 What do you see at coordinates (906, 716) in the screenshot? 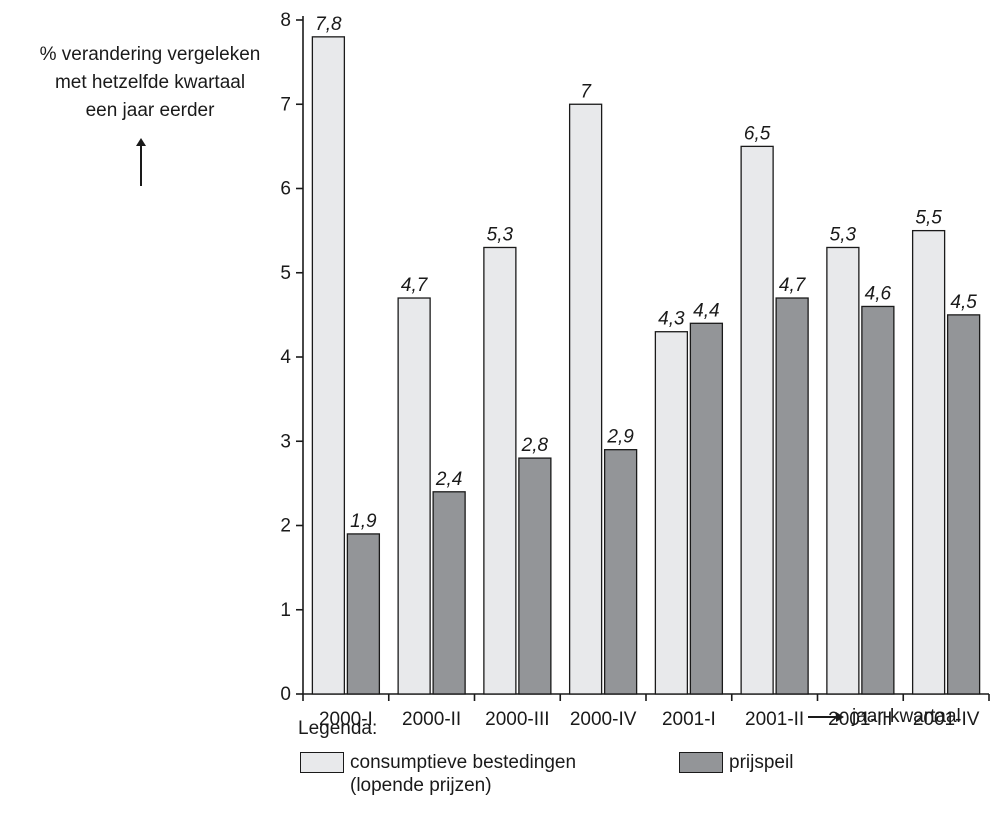
I see `x-axis-label-text: jaar-kwartaal` at bounding box center [906, 716].